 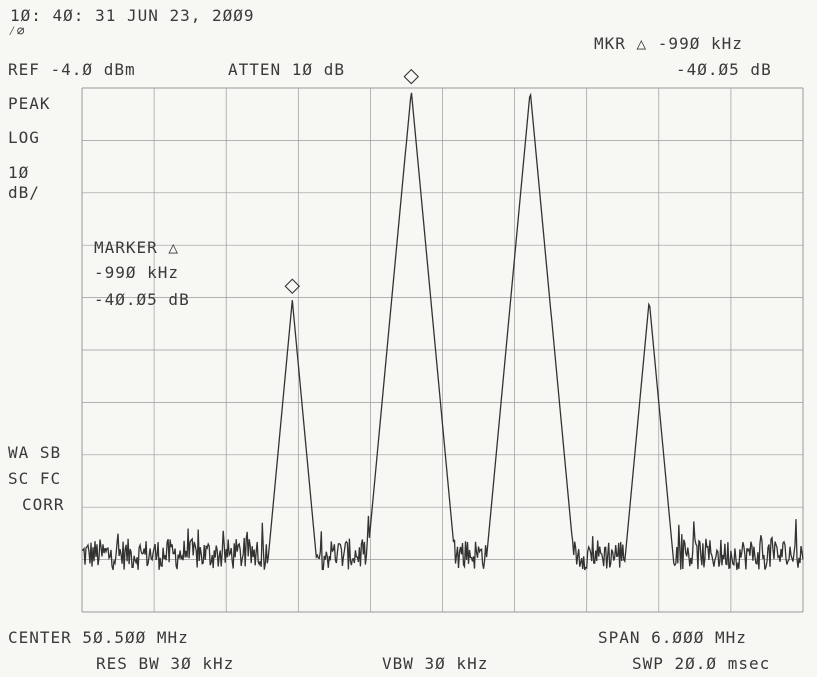 What do you see at coordinates (435, 663) in the screenshot?
I see `video-bandwidth: VBW 3Ø kHz` at bounding box center [435, 663].